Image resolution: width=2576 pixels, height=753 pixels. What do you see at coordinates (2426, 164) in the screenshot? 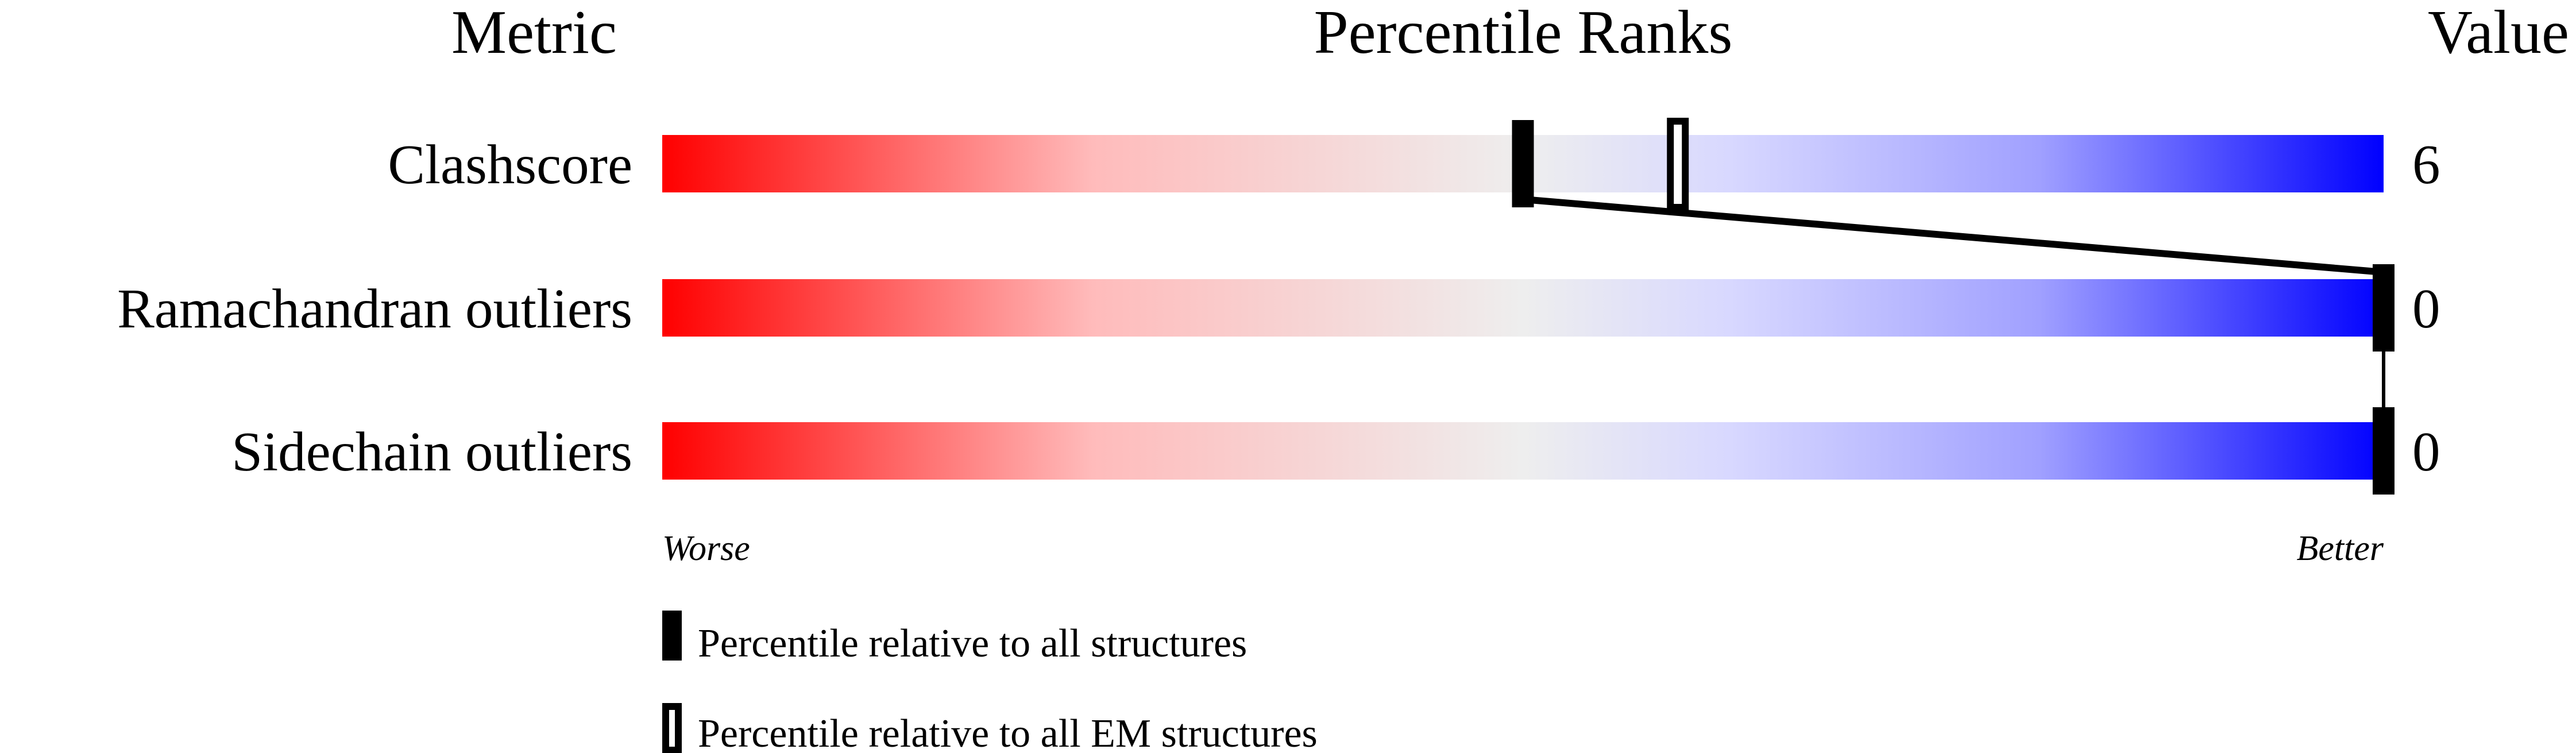
I see `metric-value: 6` at bounding box center [2426, 164].